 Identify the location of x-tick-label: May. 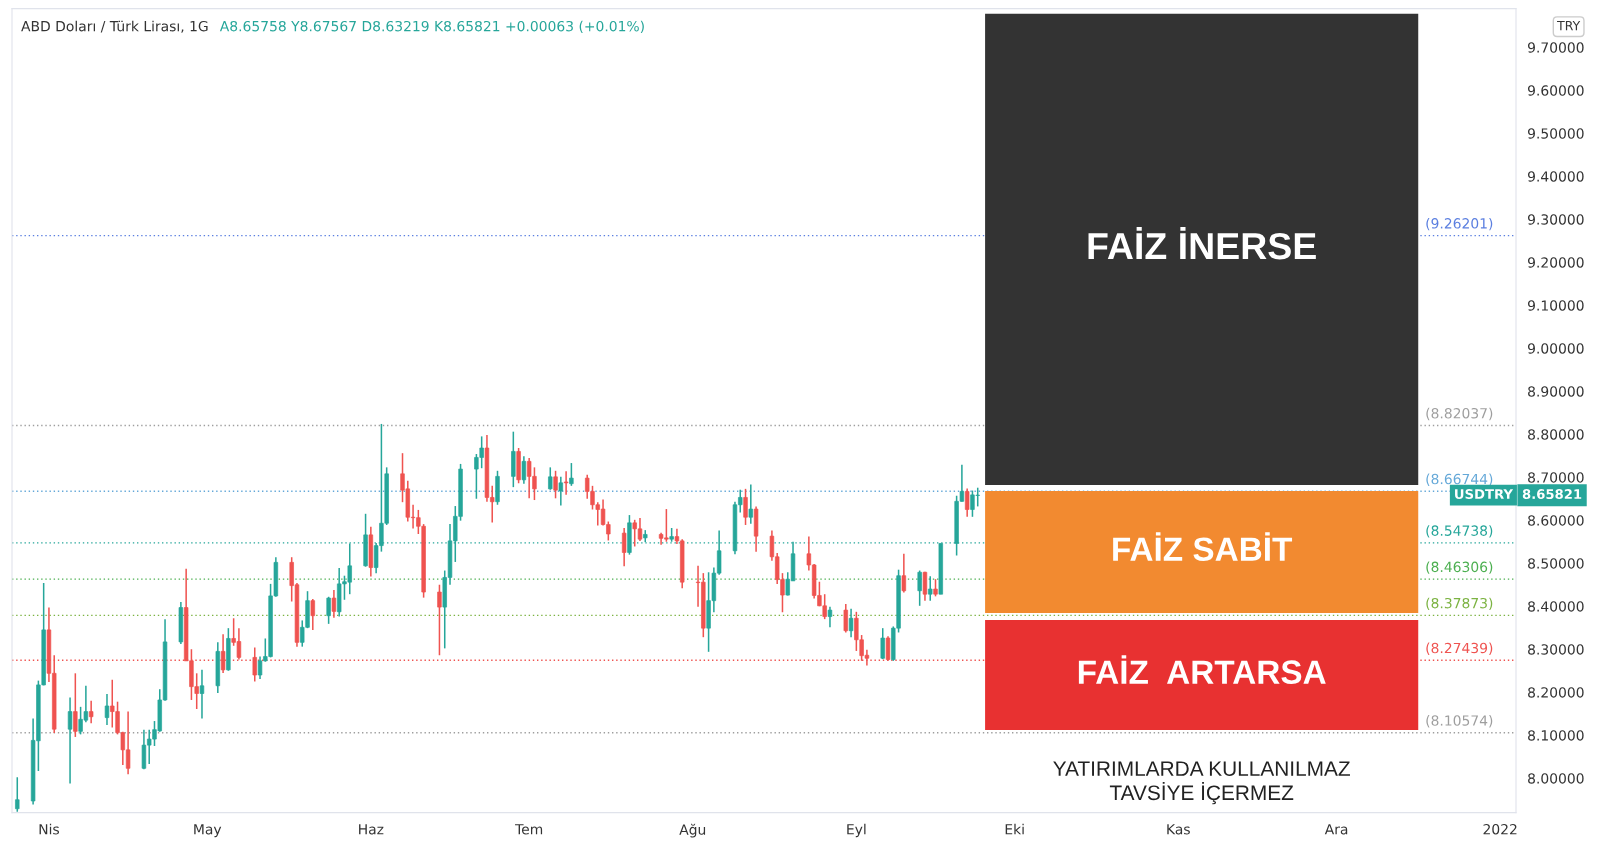
(208, 831).